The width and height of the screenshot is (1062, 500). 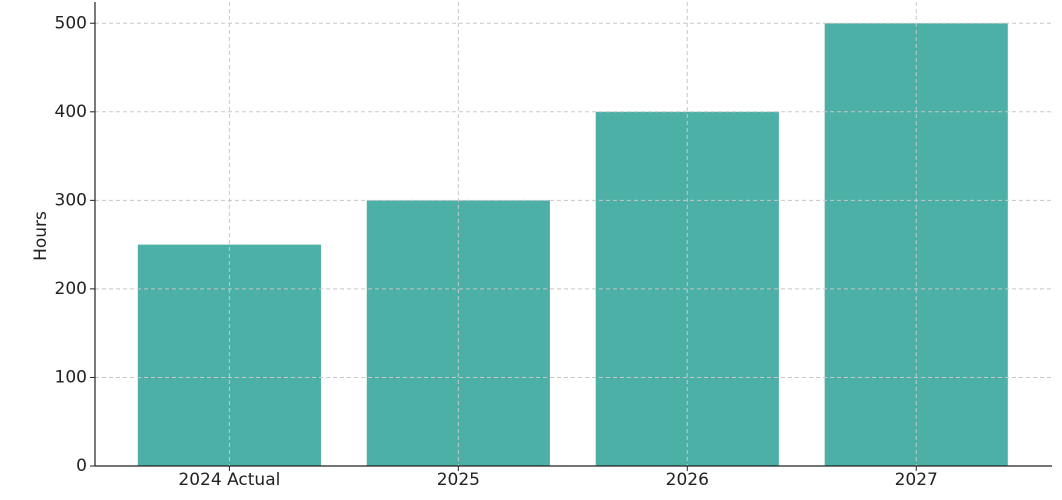 I want to click on y-tick-label: 200, so click(x=71, y=289).